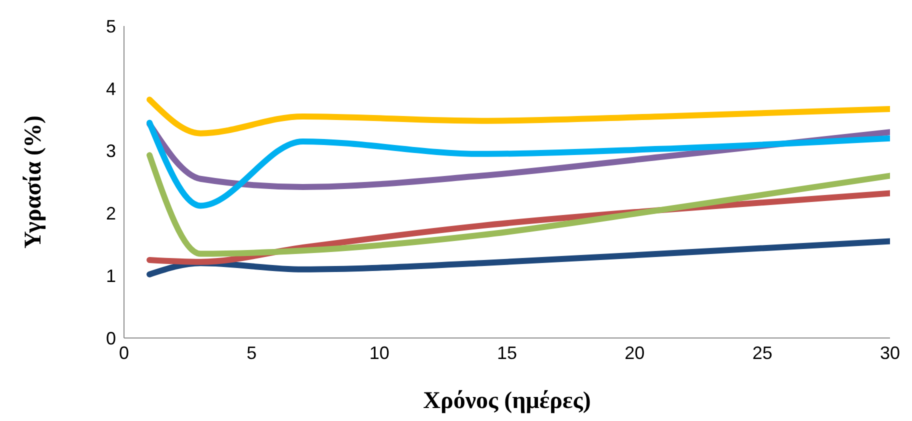 The width and height of the screenshot is (912, 421). What do you see at coordinates (111, 214) in the screenshot?
I see `y-tick-label: 2` at bounding box center [111, 214].